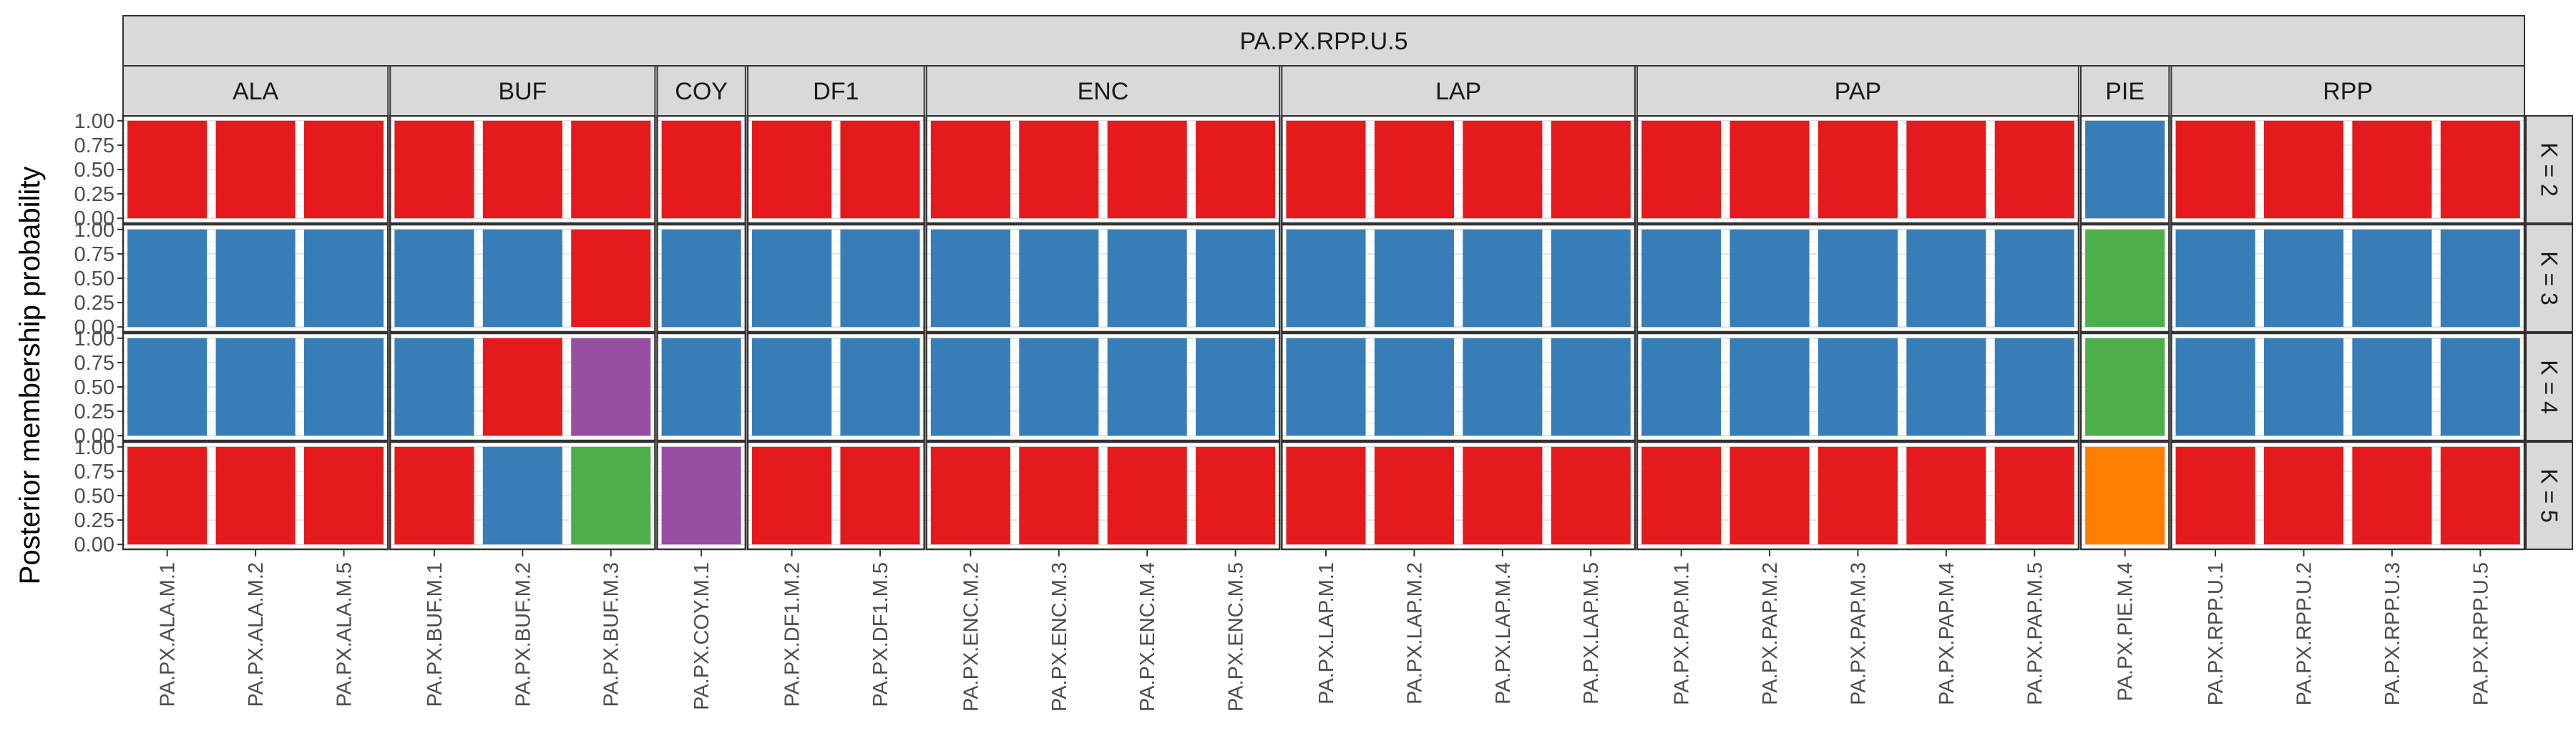 Image resolution: width=2576 pixels, height=751 pixels. Describe the element at coordinates (1769, 387) in the screenshot. I see `bar-pa-px-pap-m-2-k4` at that location.